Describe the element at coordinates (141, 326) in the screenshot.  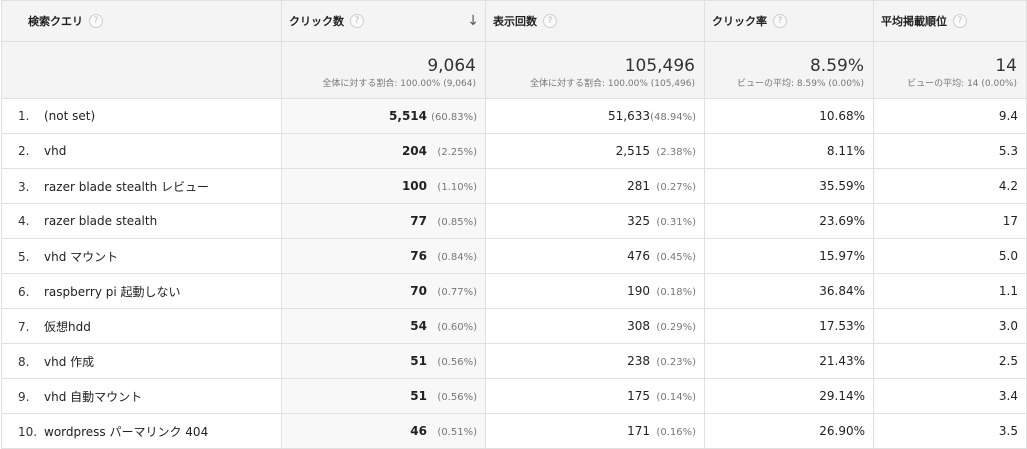
I see `keyword-cell: 7. 仮想hdd` at that location.